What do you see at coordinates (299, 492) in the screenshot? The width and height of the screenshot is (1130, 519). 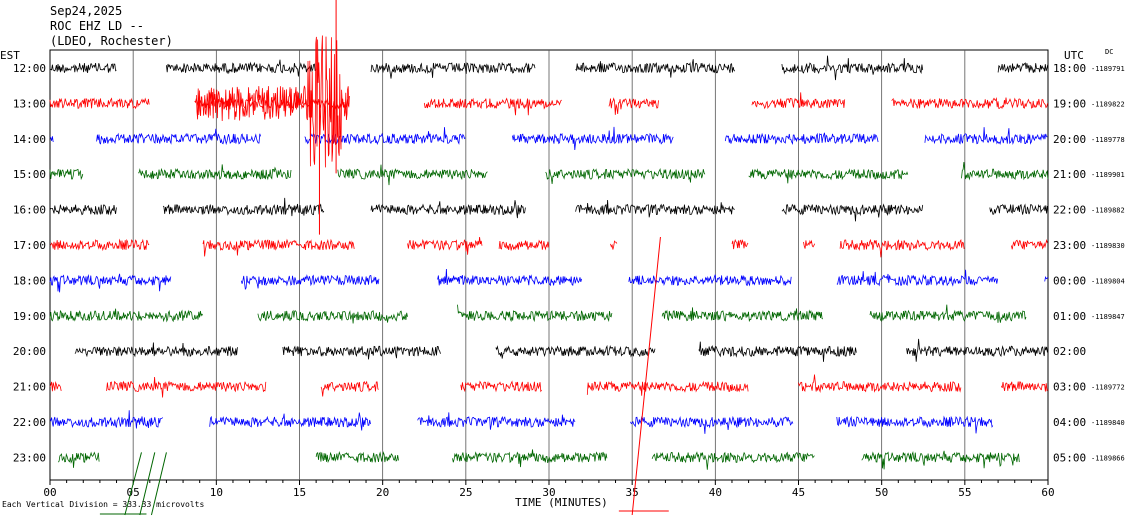 I see `x-tick-label: 15` at bounding box center [299, 492].